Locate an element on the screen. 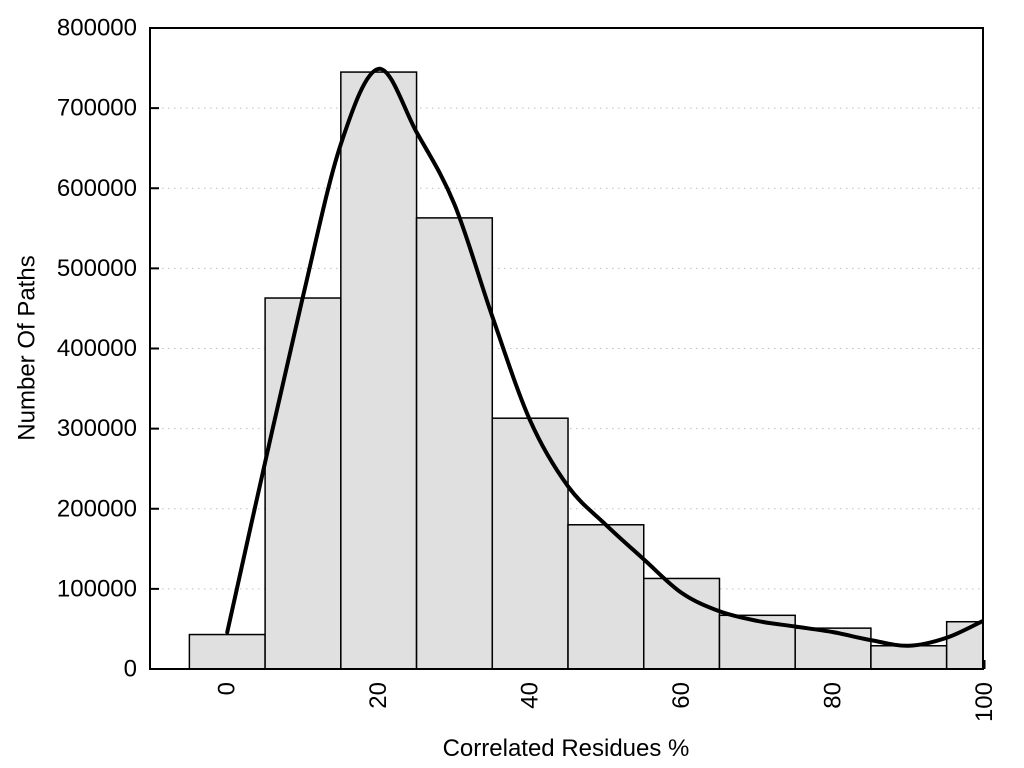  y-axis-ticks is located at coordinates (154, 348).